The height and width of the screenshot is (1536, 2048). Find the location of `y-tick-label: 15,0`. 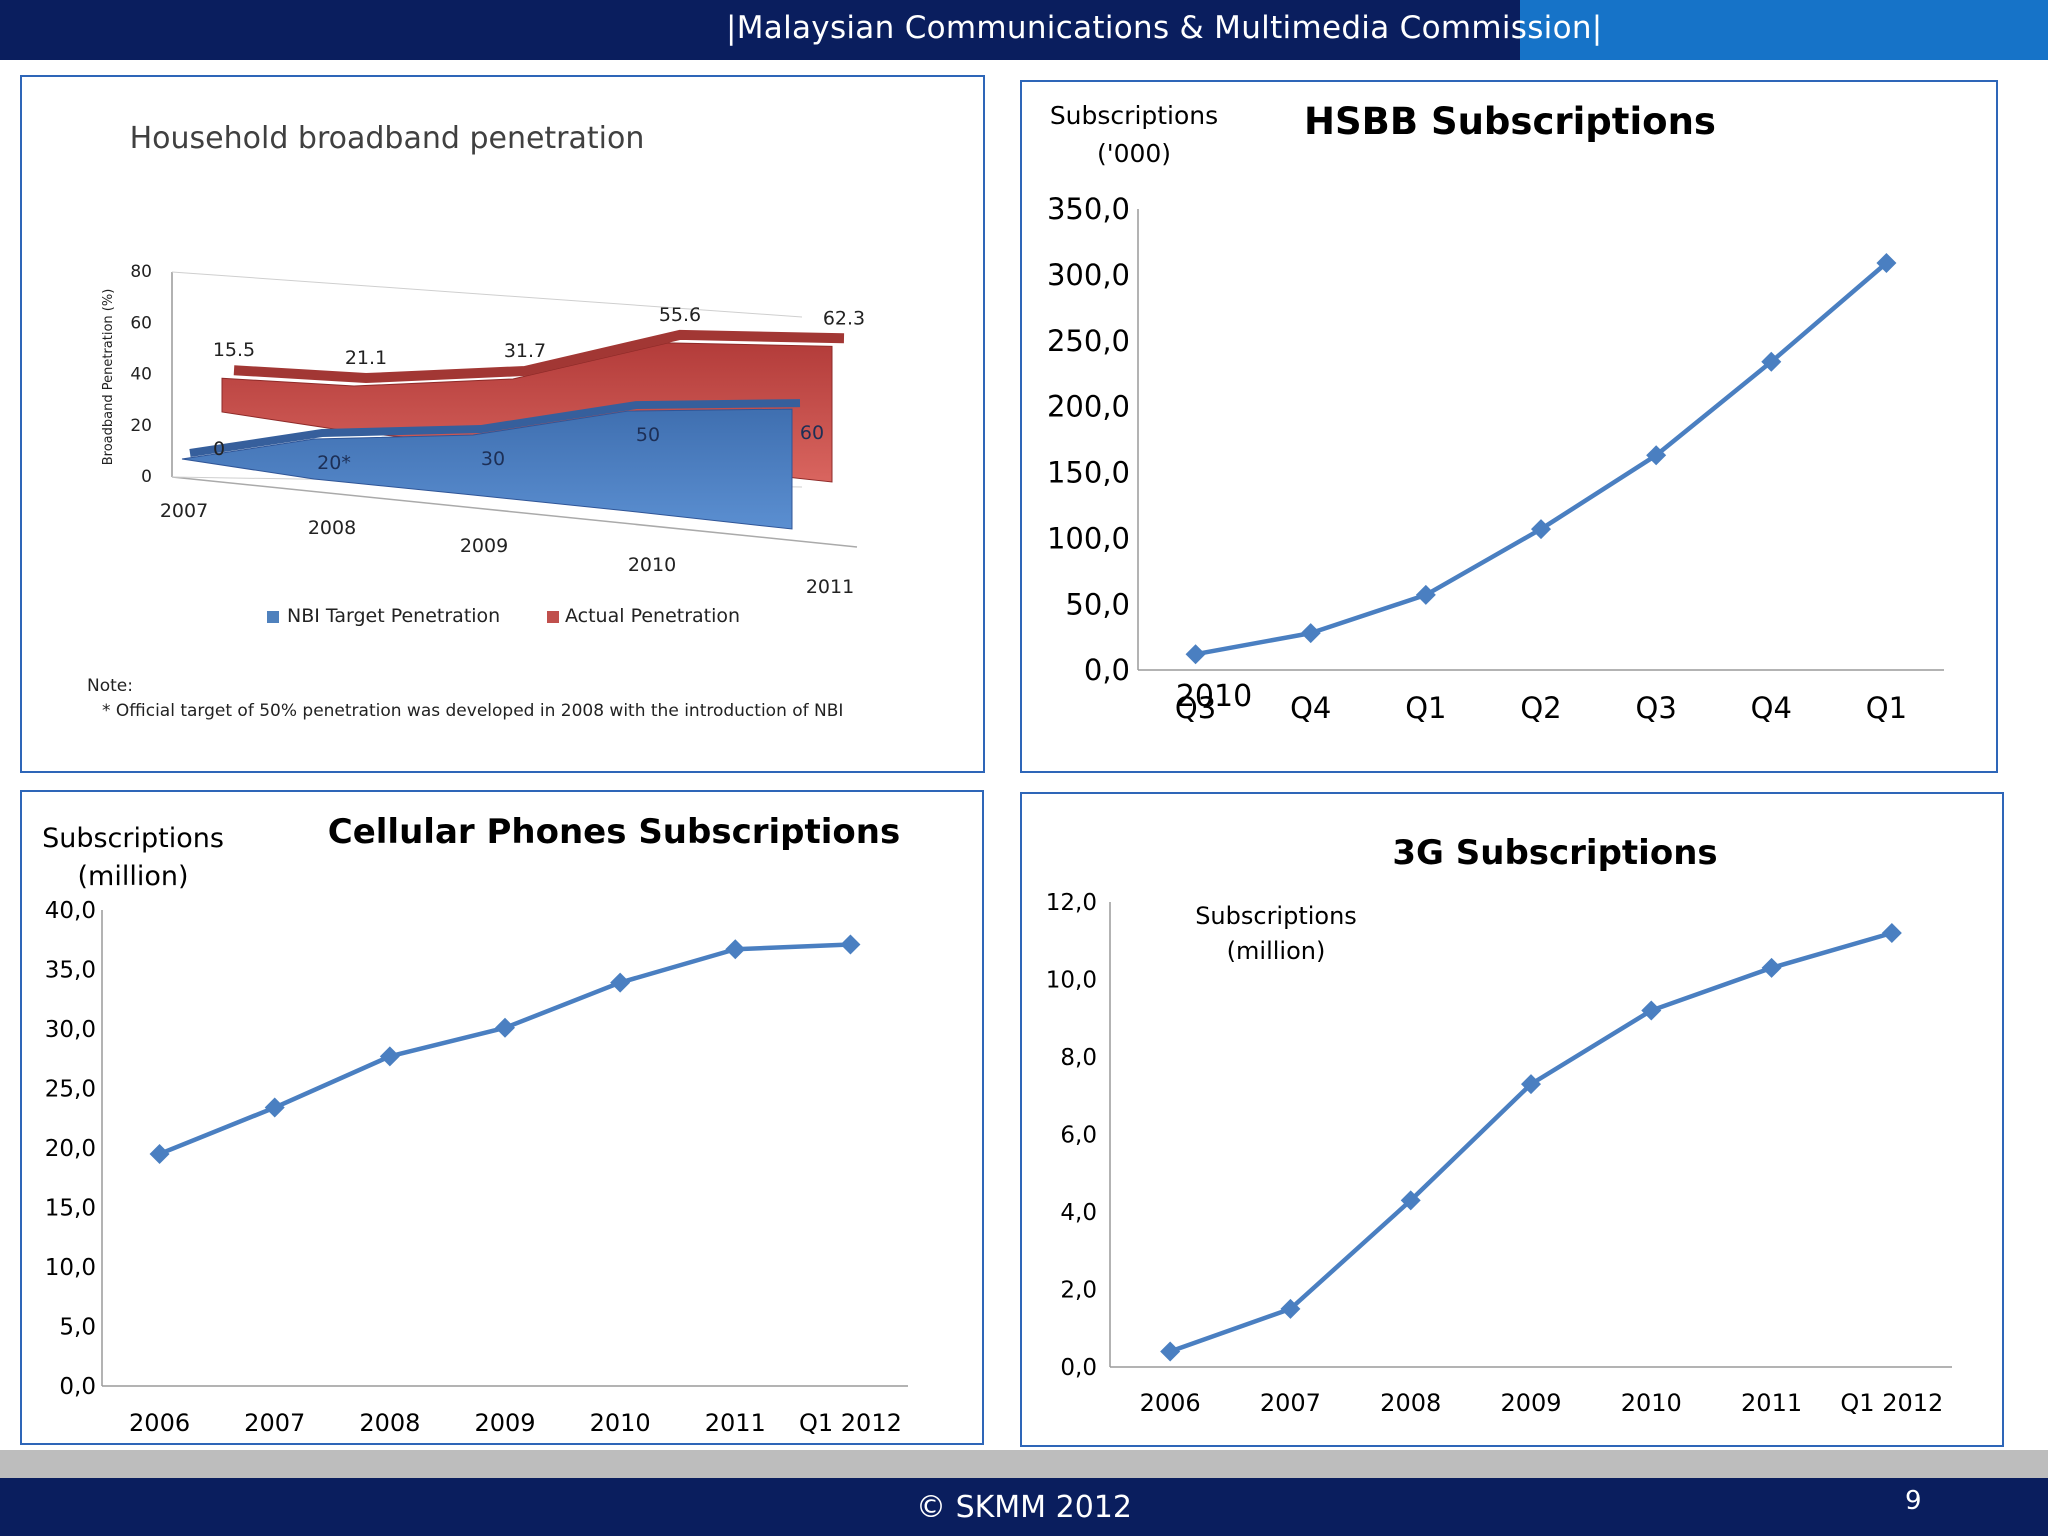

y-tick-label: 15,0 is located at coordinates (70, 1209).